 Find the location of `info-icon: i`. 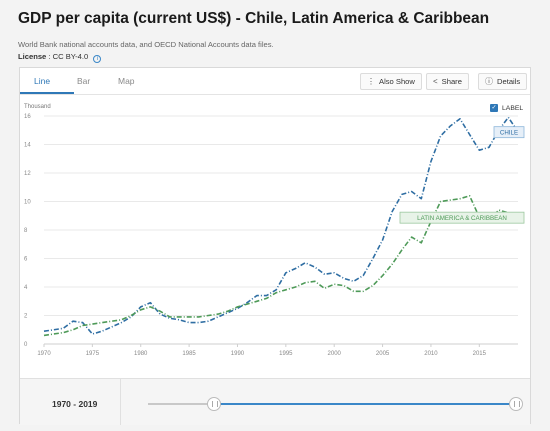

info-icon: i is located at coordinates (97, 59).